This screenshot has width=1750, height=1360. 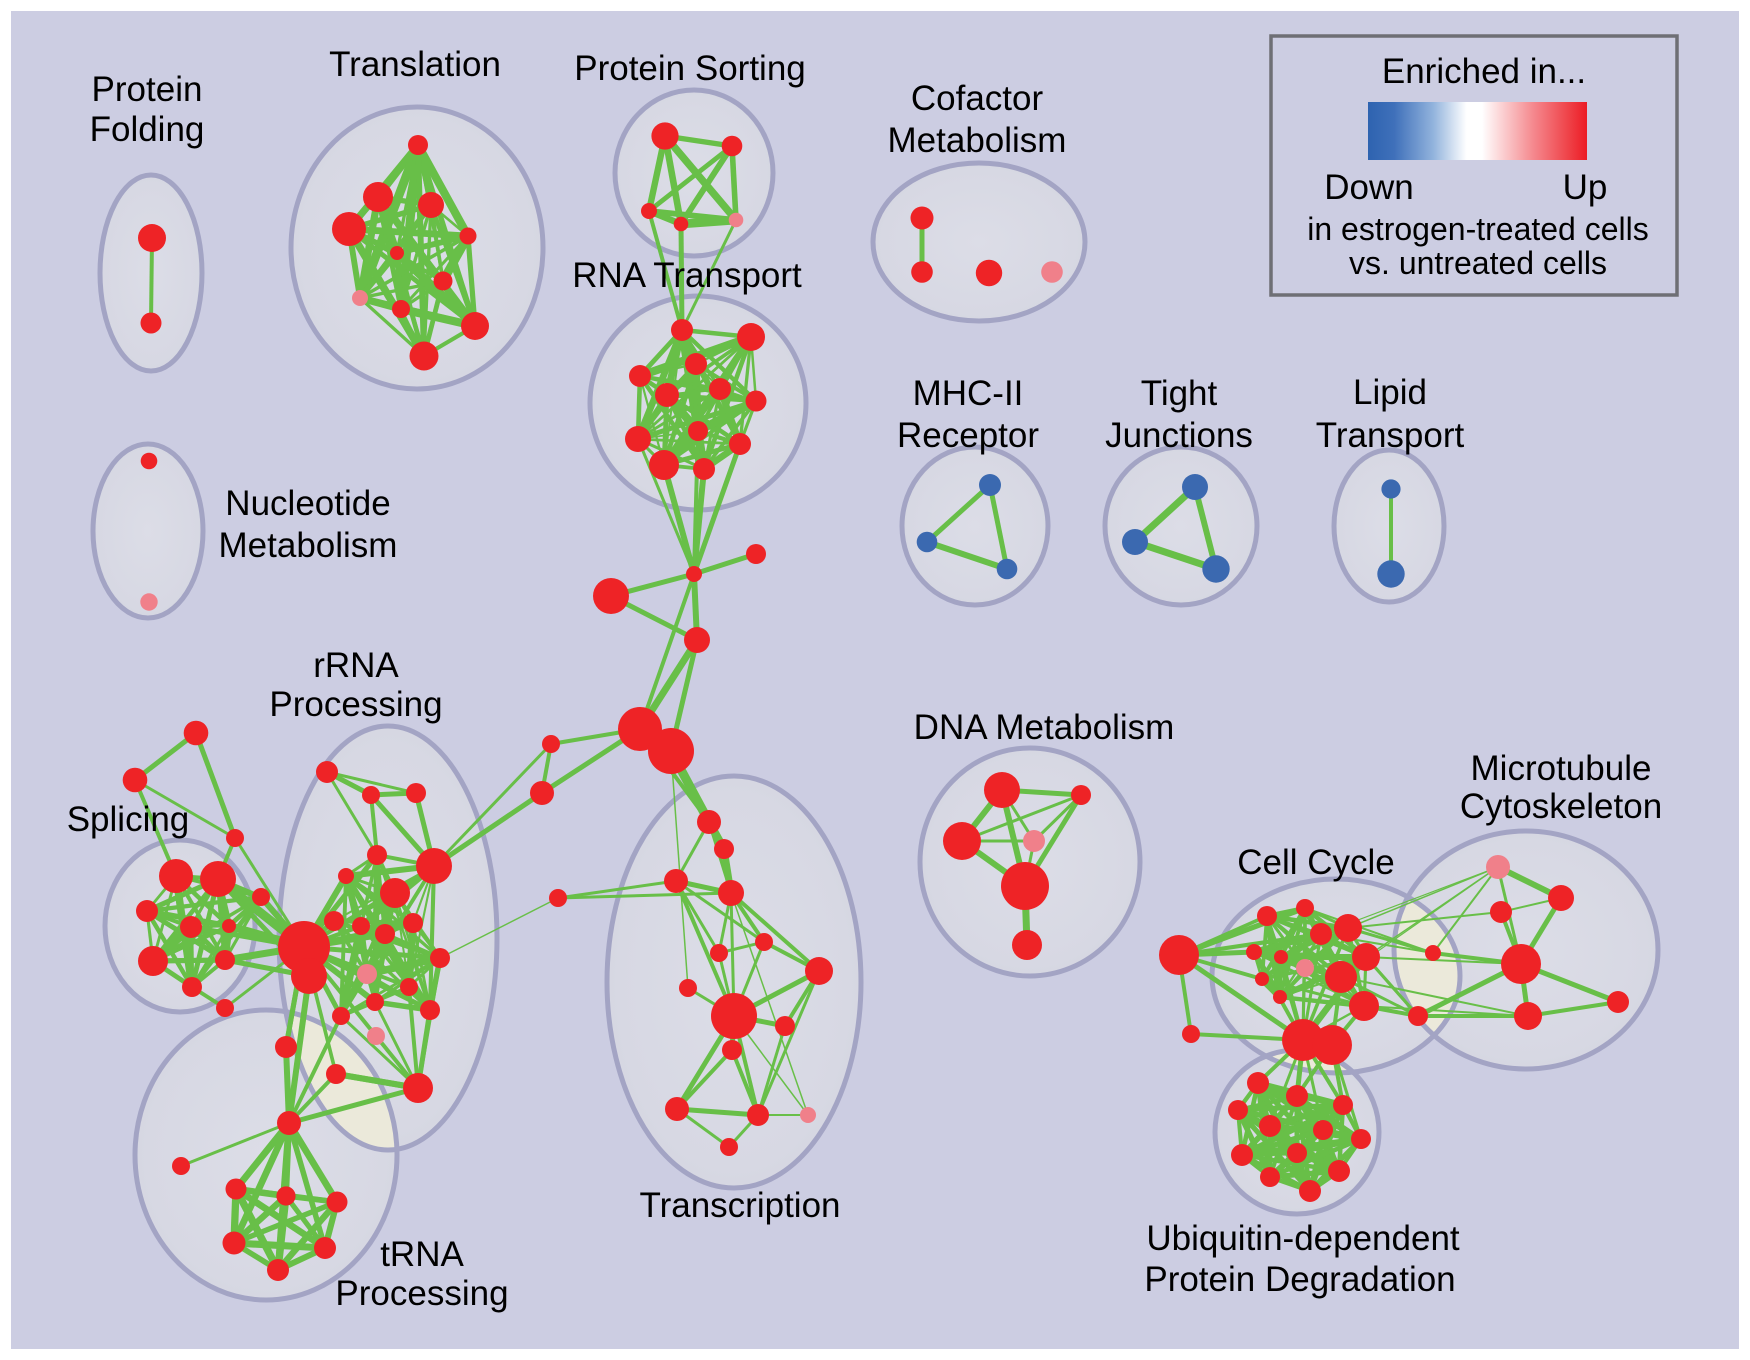 What do you see at coordinates (740, 1205) in the screenshot?
I see `svg-text: Transcription` at bounding box center [740, 1205].